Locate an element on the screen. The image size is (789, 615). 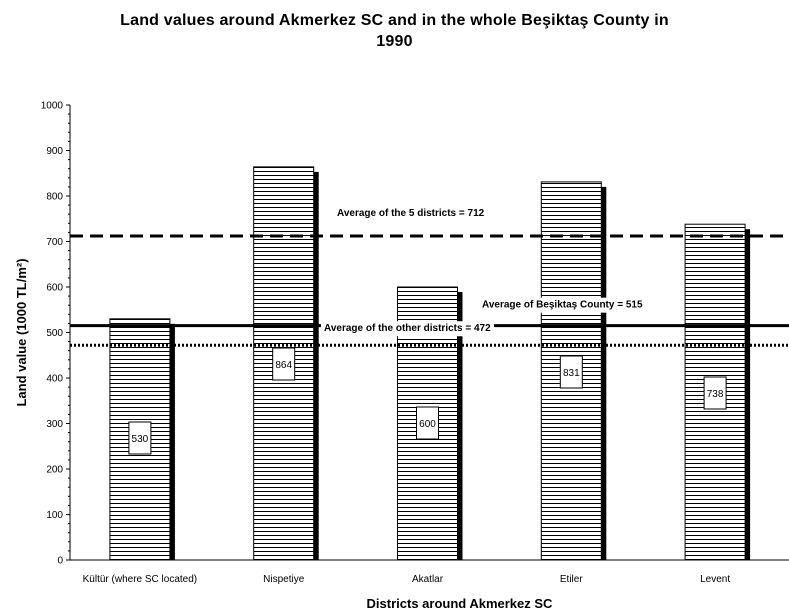
y-tick-label: 1000 is located at coordinates (52, 106).